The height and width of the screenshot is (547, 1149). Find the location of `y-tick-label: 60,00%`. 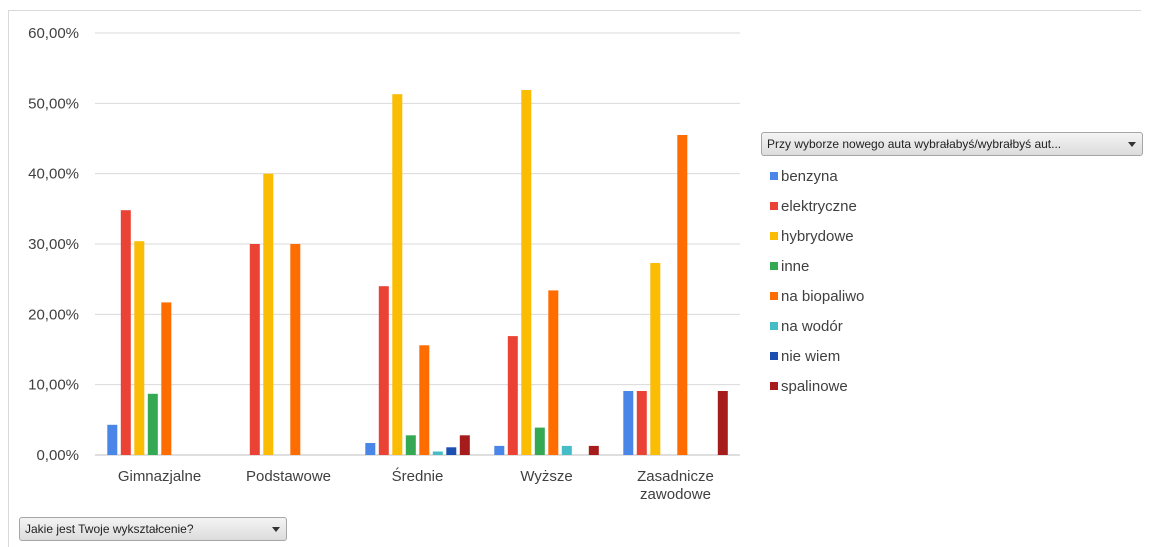

y-tick-label: 60,00% is located at coordinates (53, 33).